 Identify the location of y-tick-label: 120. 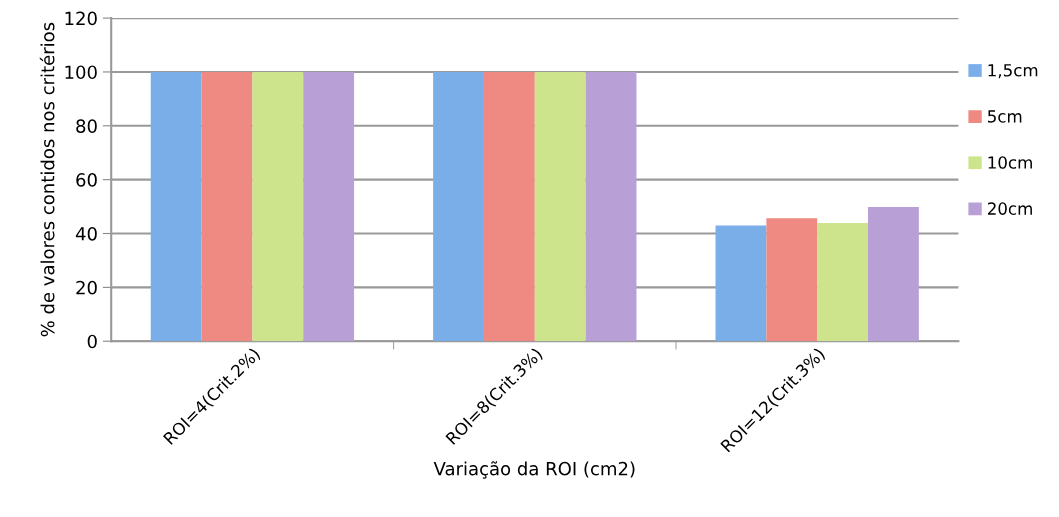
(81, 18).